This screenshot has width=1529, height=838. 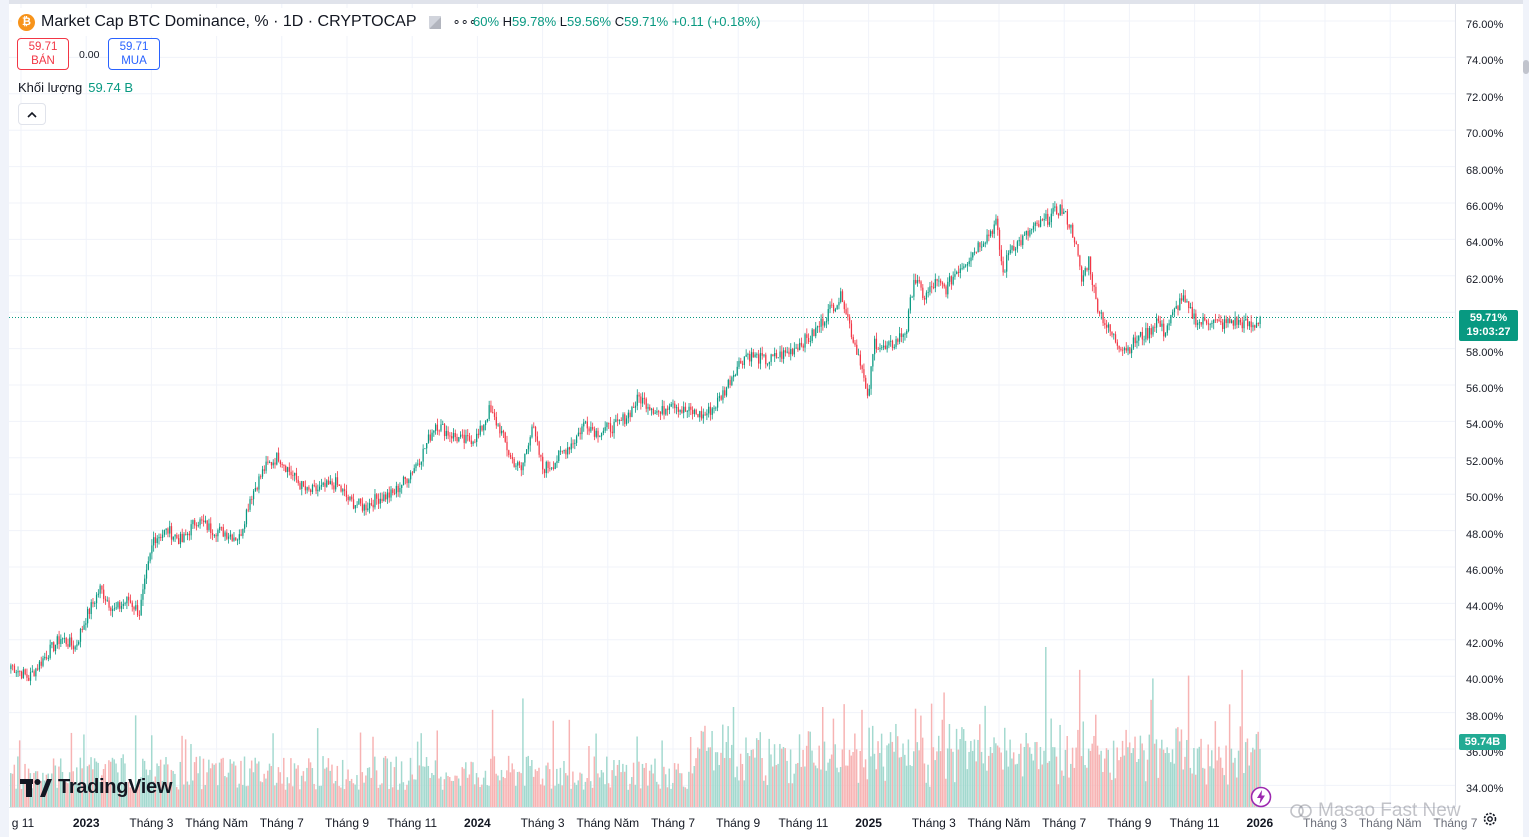 I want to click on watermark: Masao Fast New, so click(x=1375, y=811).